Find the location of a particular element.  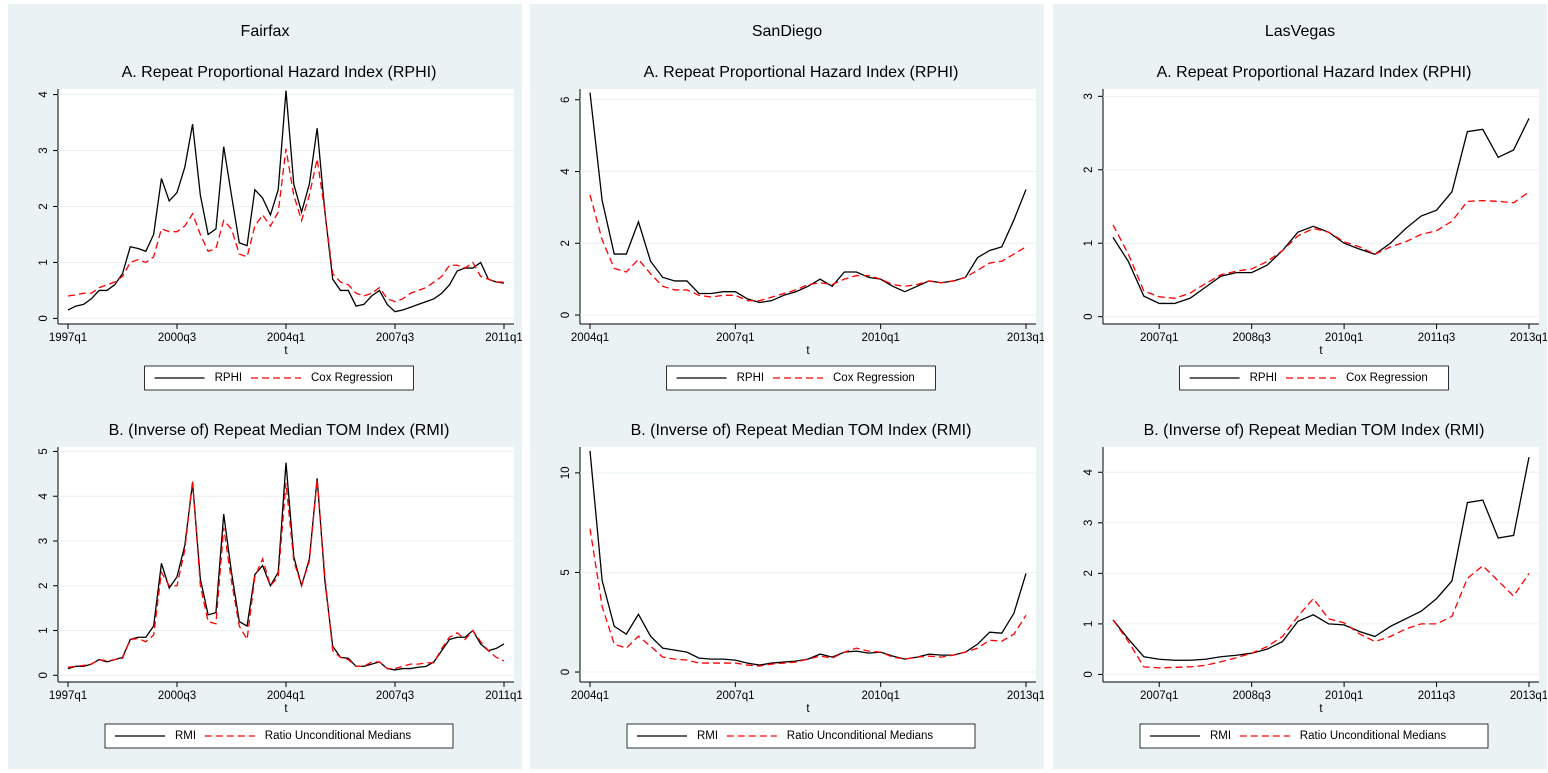

panel-heading: SanDiego is located at coordinates (787, 31).